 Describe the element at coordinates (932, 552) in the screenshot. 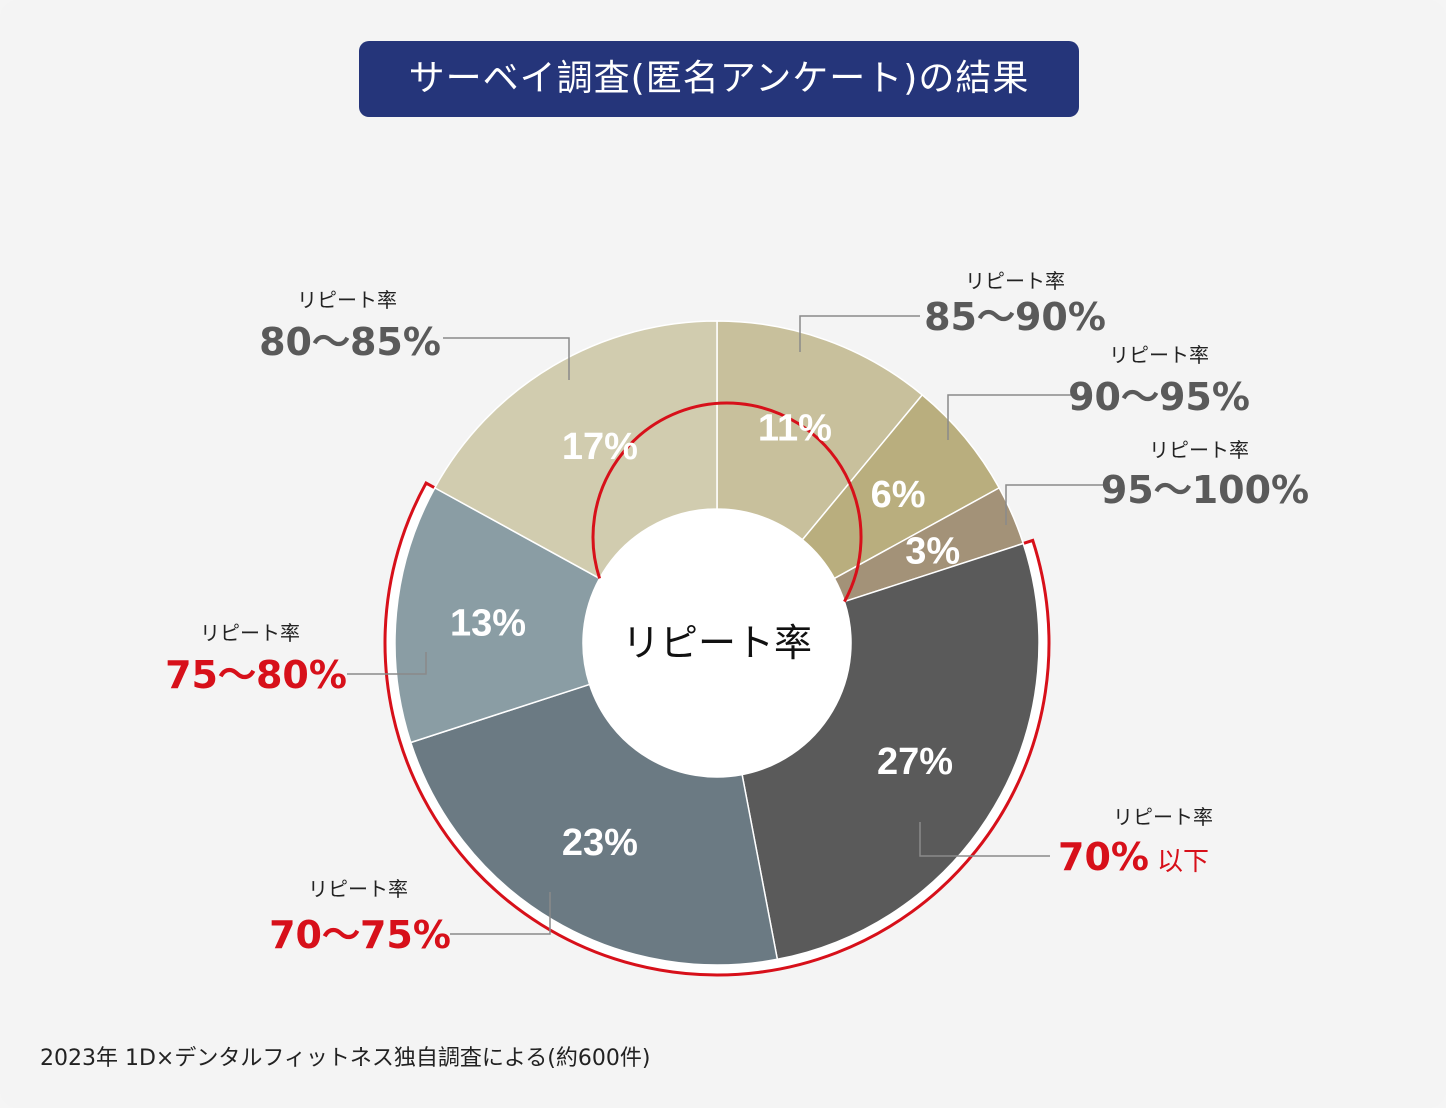

I see `slice-percent-label: 3%` at that location.